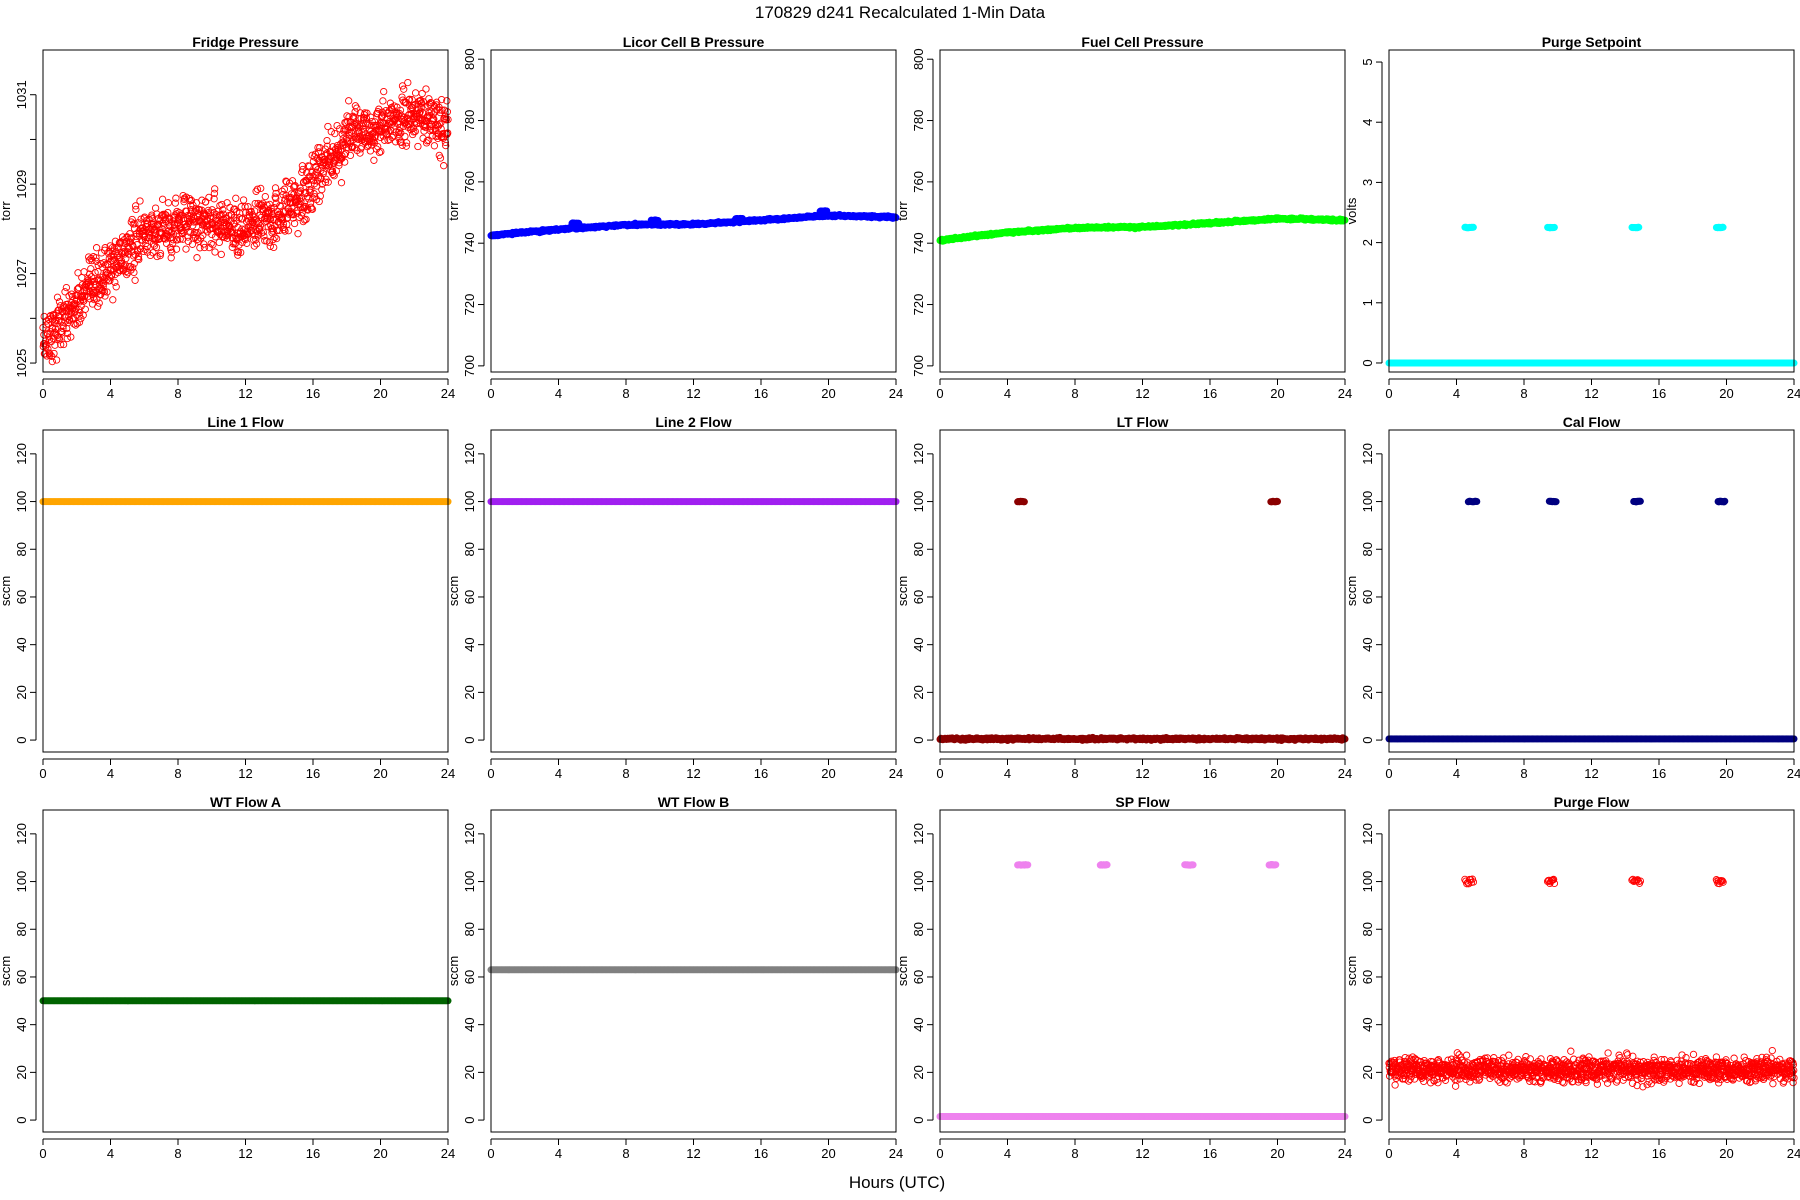  I want to click on y-axis-label: torr, so click(6, 211).